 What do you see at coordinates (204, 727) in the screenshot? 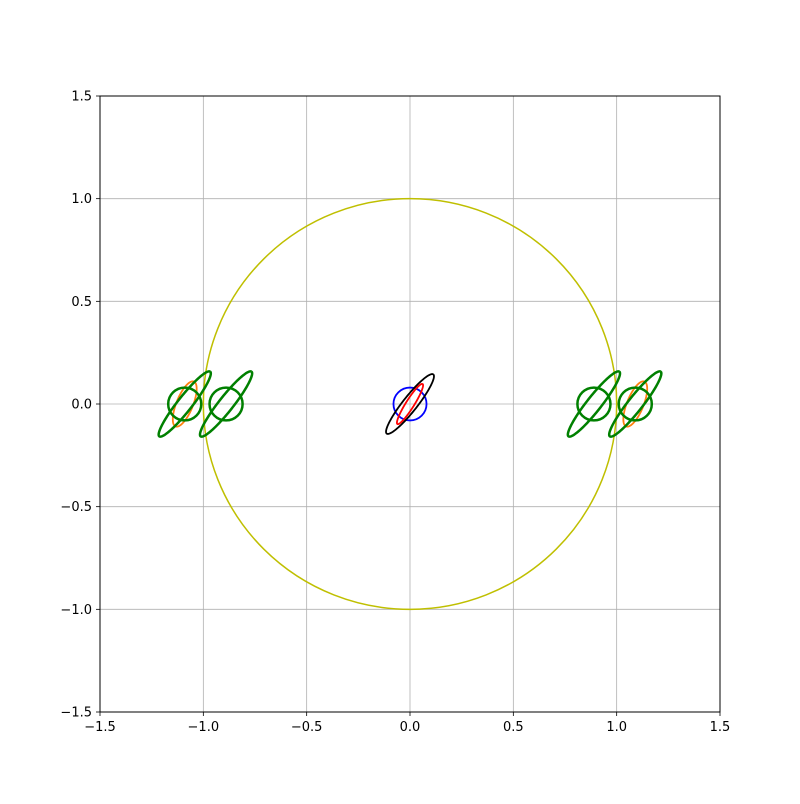
I see `x-tick-label: −1.0` at bounding box center [204, 727].